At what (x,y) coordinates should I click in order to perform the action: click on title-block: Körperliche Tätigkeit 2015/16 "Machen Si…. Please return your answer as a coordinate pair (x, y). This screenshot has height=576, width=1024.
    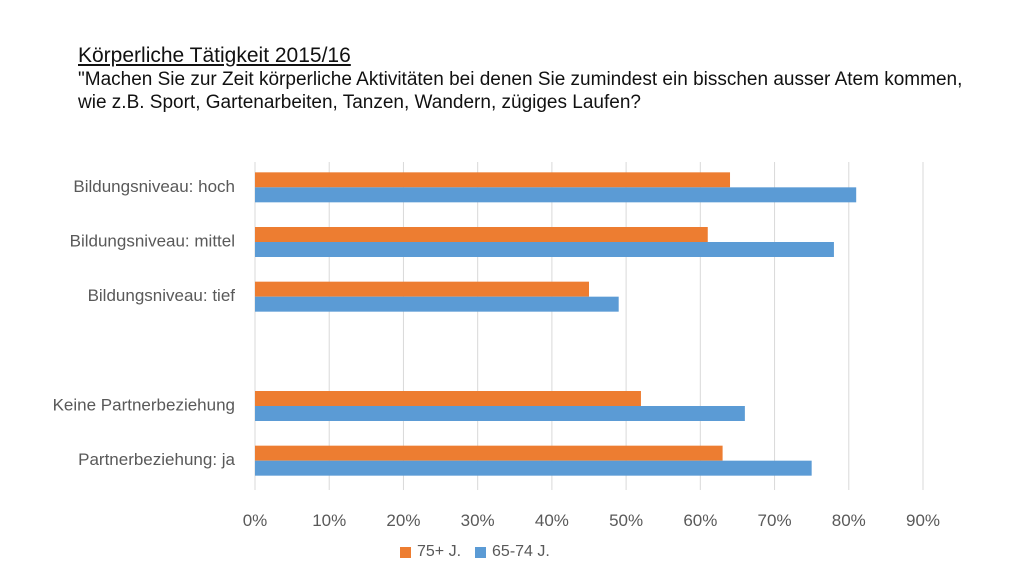
    Looking at the image, I should click on (528, 79).